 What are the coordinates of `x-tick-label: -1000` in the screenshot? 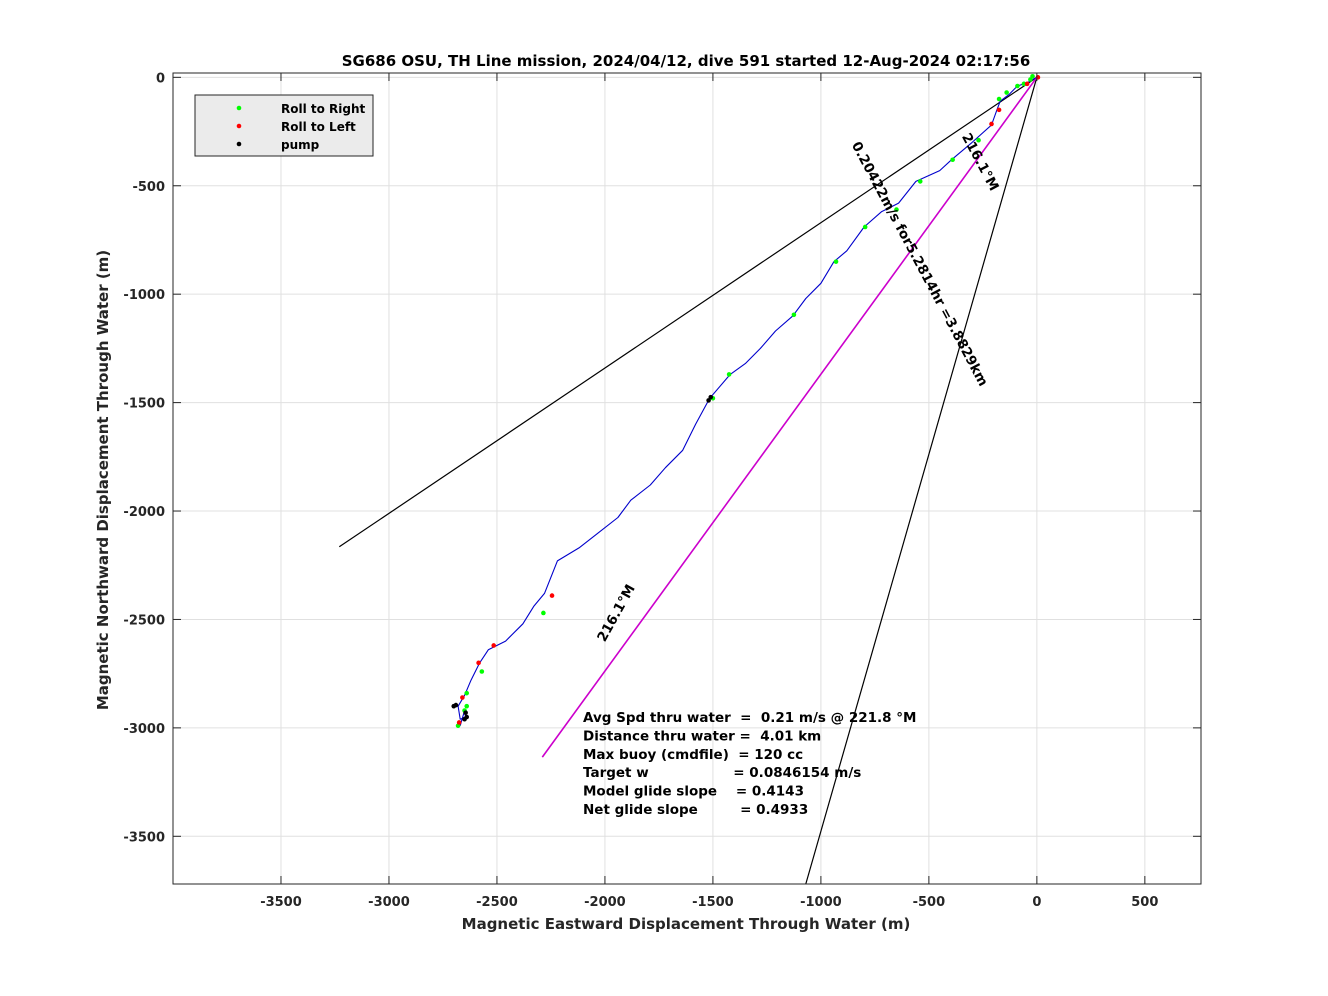 It's located at (821, 902).